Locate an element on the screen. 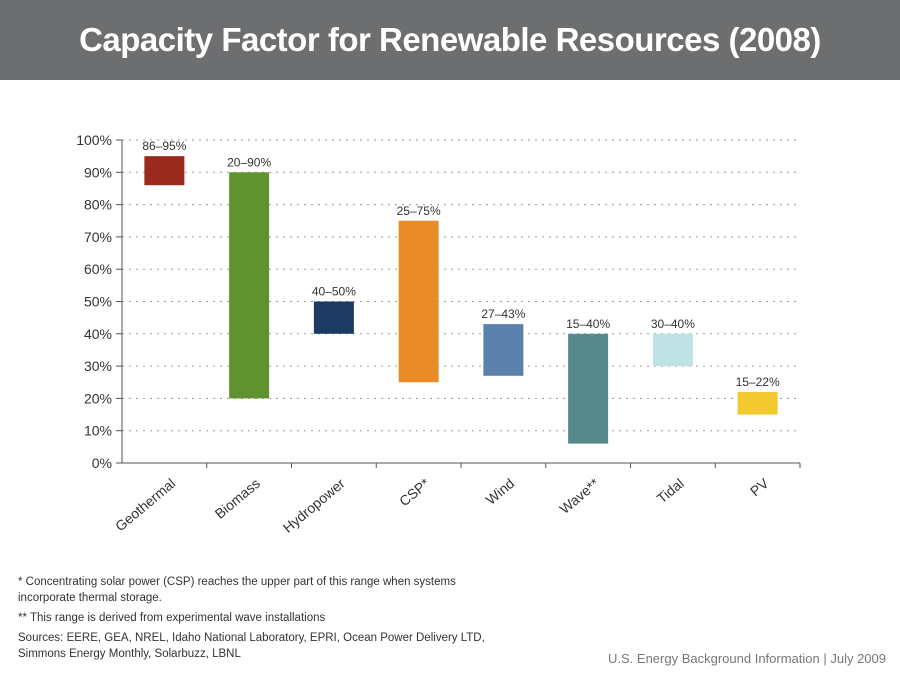 The image size is (900, 679). y-tick-label: 60% is located at coordinates (98, 269).